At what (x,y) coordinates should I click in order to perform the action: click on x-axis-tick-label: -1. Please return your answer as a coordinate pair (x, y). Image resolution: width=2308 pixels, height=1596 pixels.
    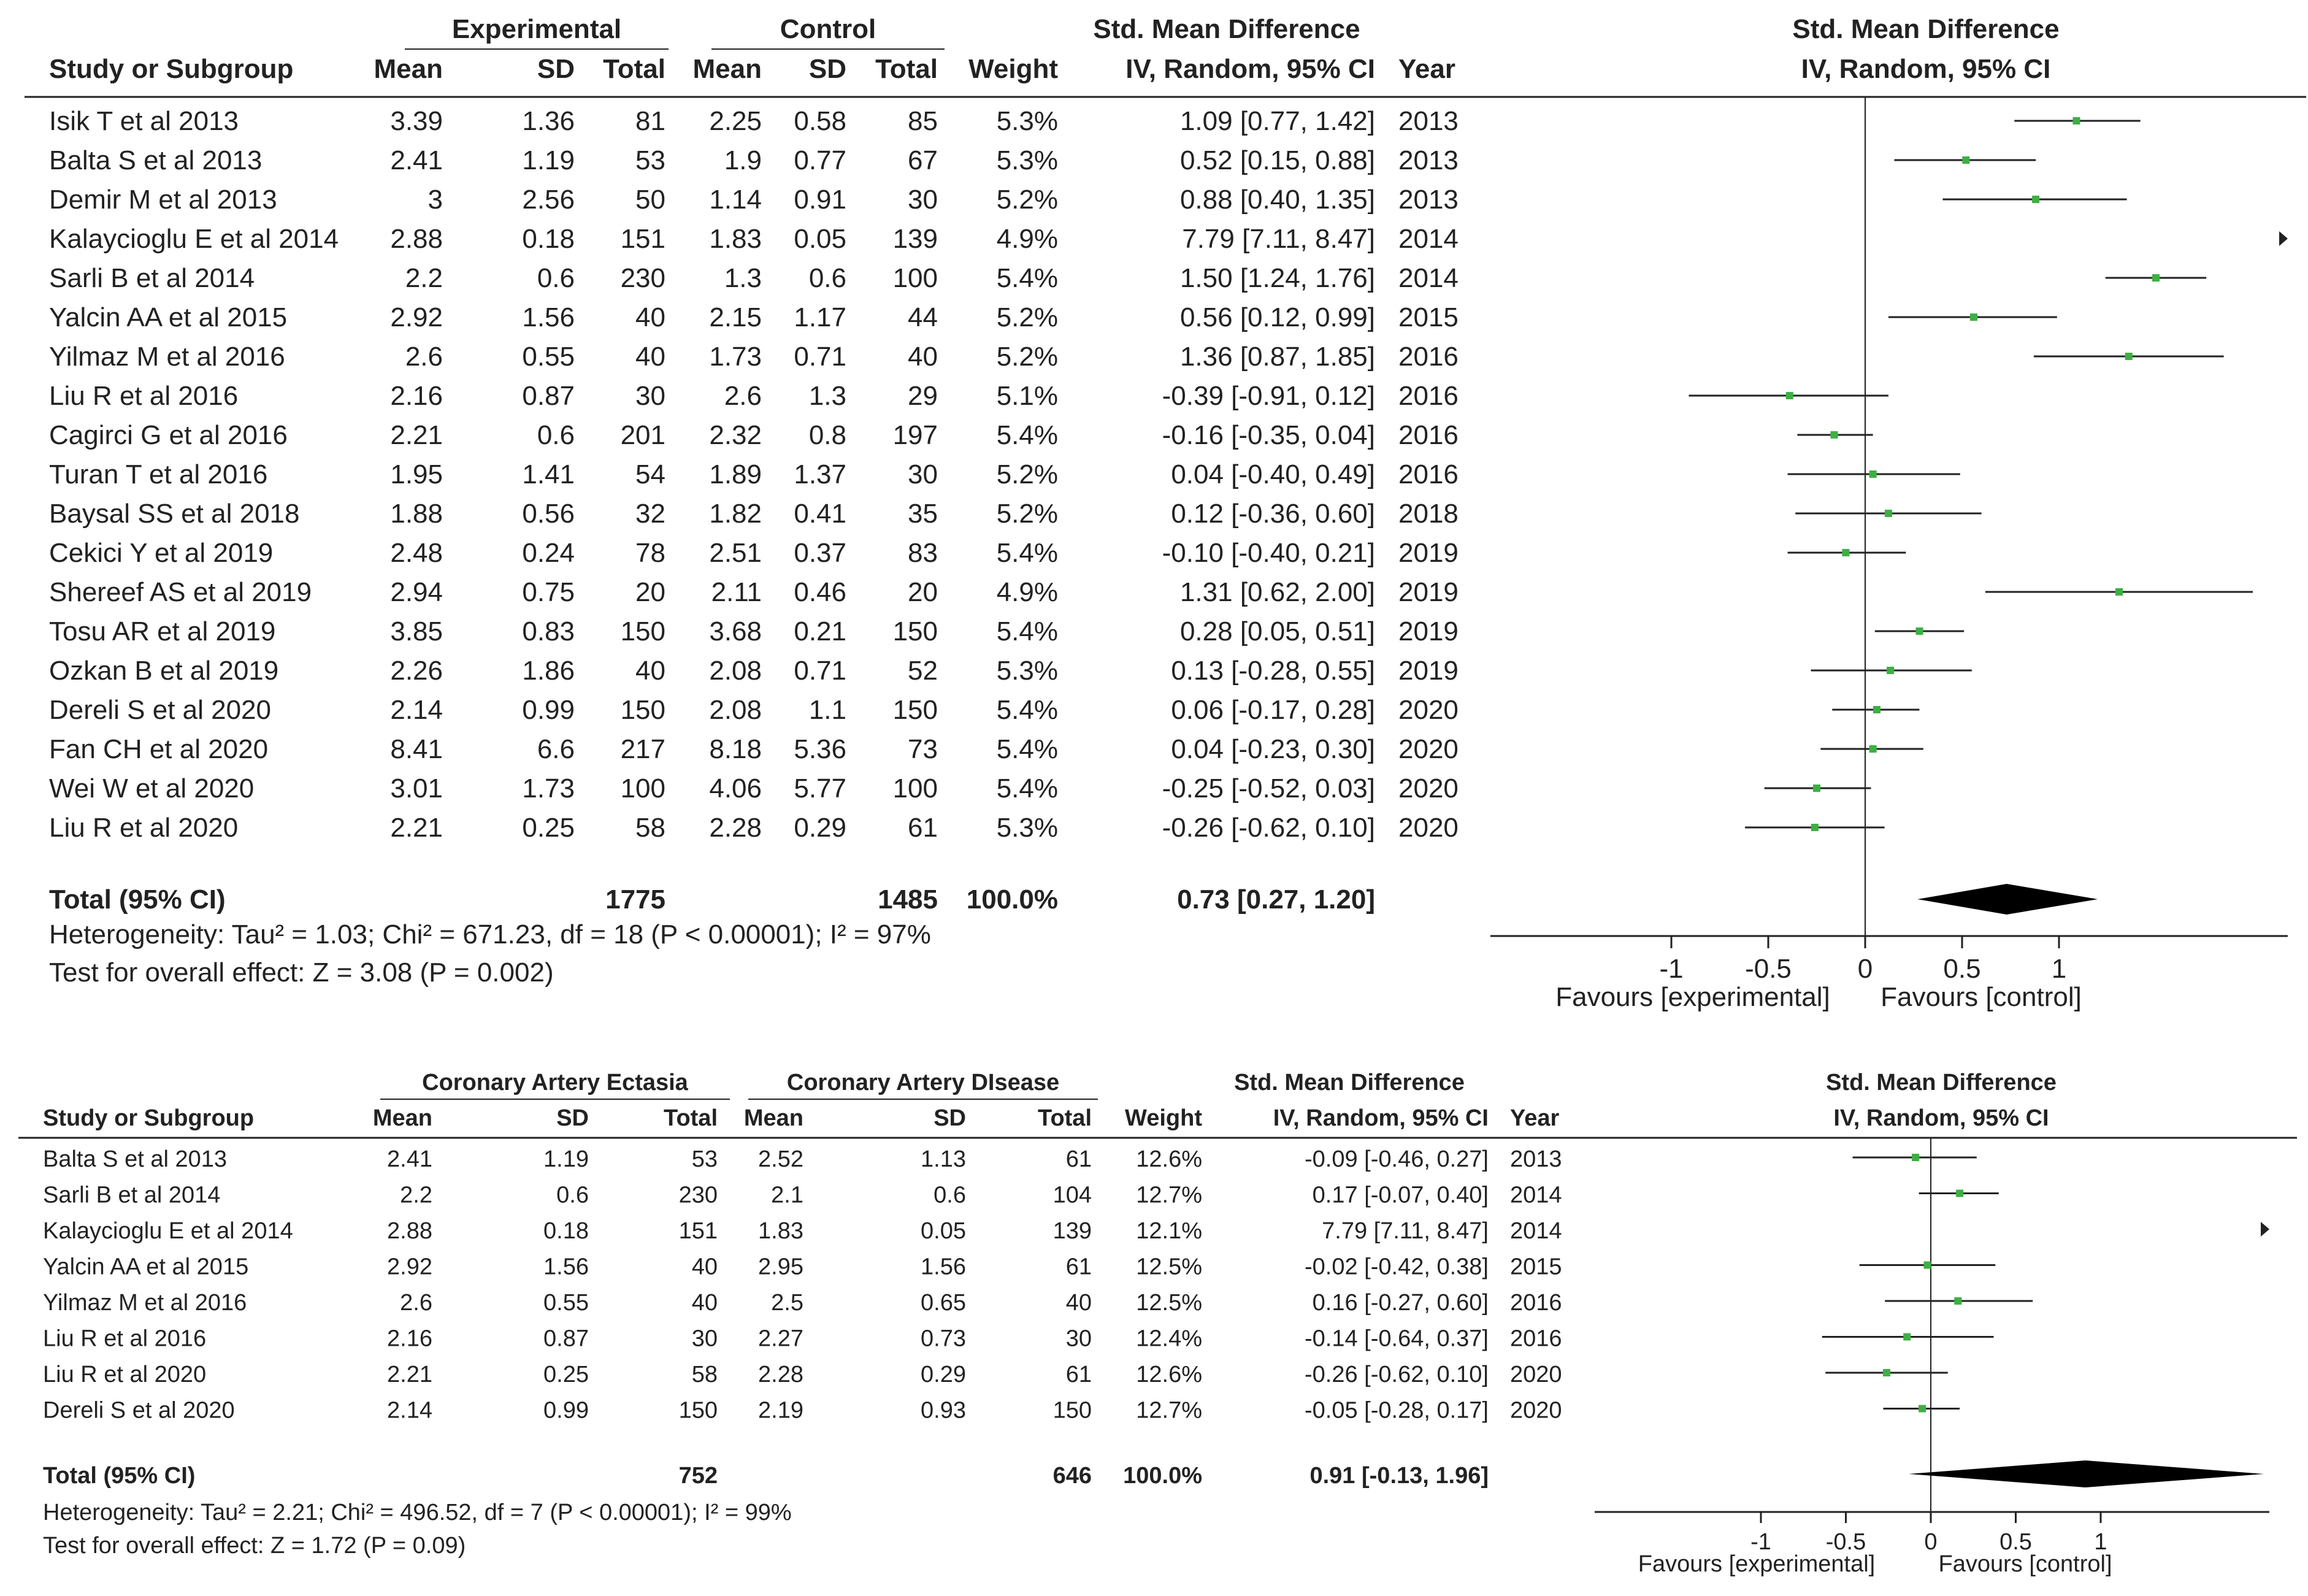
    Looking at the image, I should click on (1671, 969).